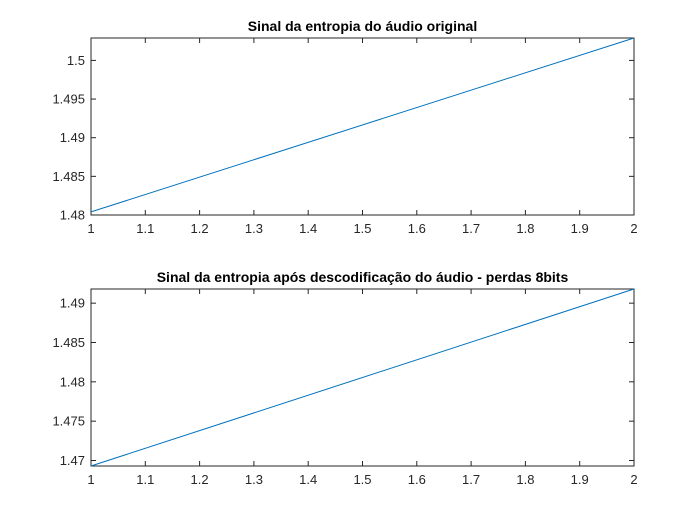  What do you see at coordinates (68, 421) in the screenshot?
I see `y-tick-label: 1.475` at bounding box center [68, 421].